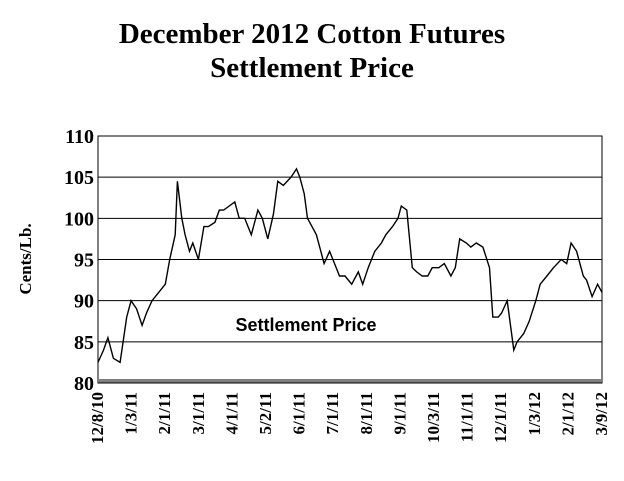 This screenshot has height=481, width=624. I want to click on chart-title-line1: December 2012 Cotton Futures, so click(312, 34).